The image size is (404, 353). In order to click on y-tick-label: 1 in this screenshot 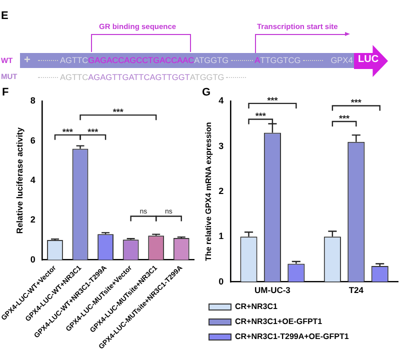, I will do `click(221, 236)`.